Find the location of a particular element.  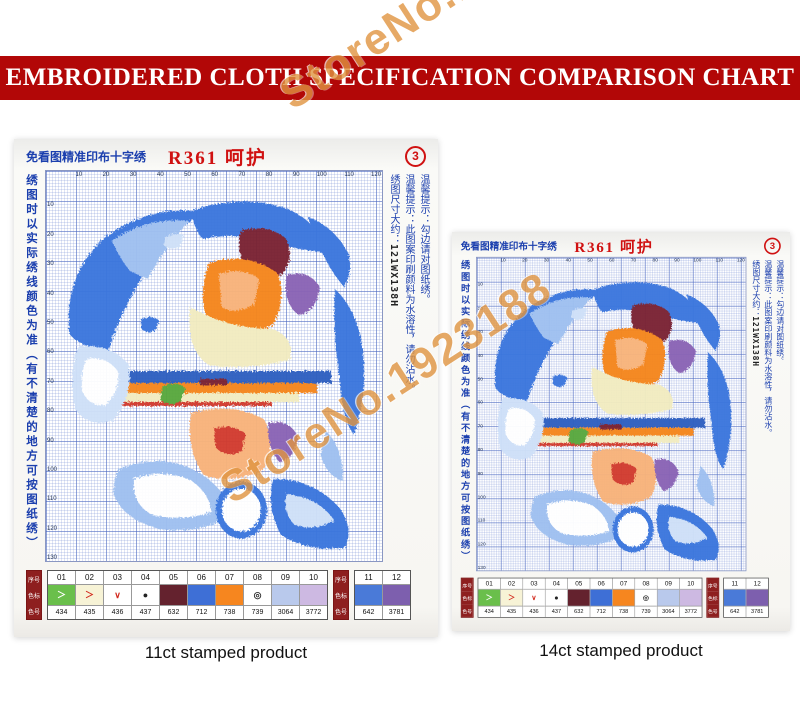

circled-number-badge: 3 is located at coordinates (772, 246).